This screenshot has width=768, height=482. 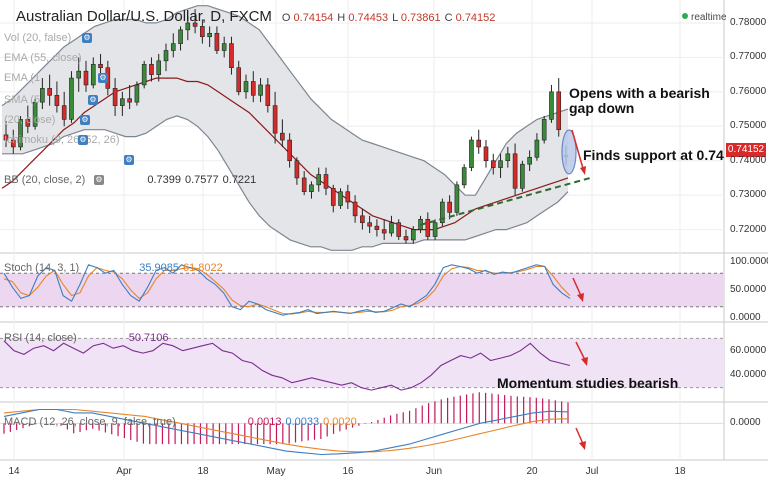 I want to click on x-tick-label: Apr, so click(x=124, y=471).